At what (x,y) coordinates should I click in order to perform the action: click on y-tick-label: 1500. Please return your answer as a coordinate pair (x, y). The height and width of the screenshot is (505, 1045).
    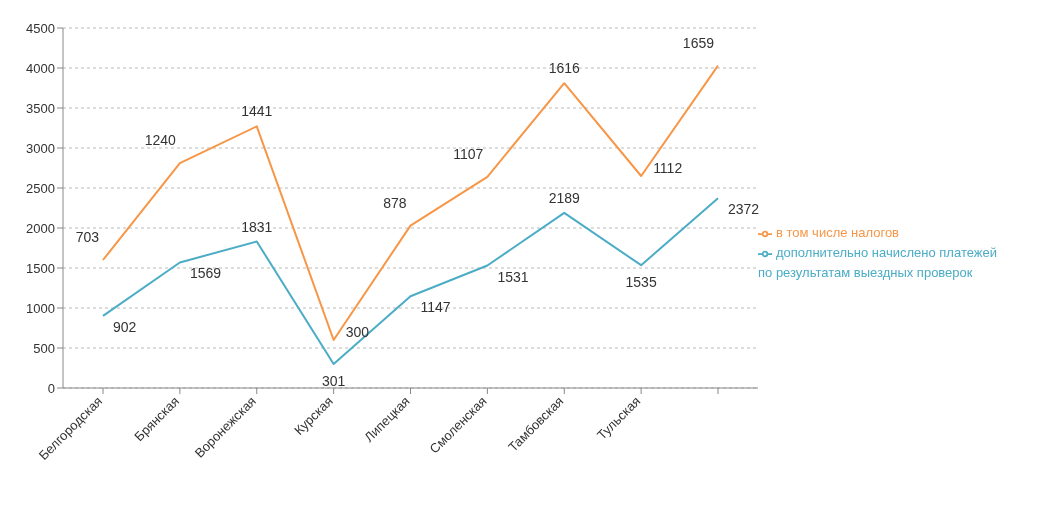
    Looking at the image, I should click on (40, 268).